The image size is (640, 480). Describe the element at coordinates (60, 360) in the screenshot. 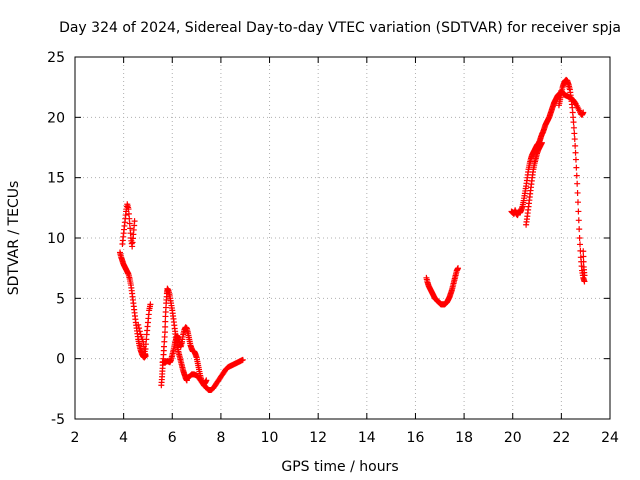

I see `y-tick-label: 0` at that location.